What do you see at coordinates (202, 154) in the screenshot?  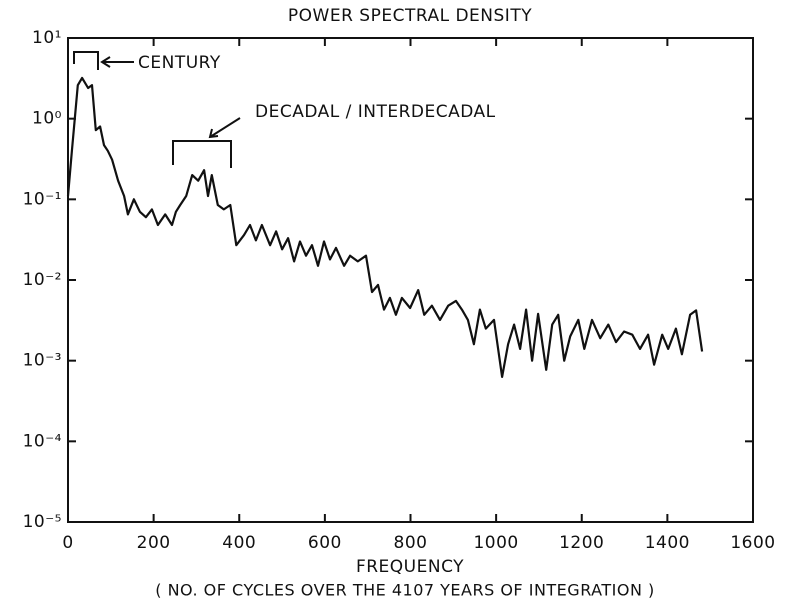 I see `decadal-bracket` at bounding box center [202, 154].